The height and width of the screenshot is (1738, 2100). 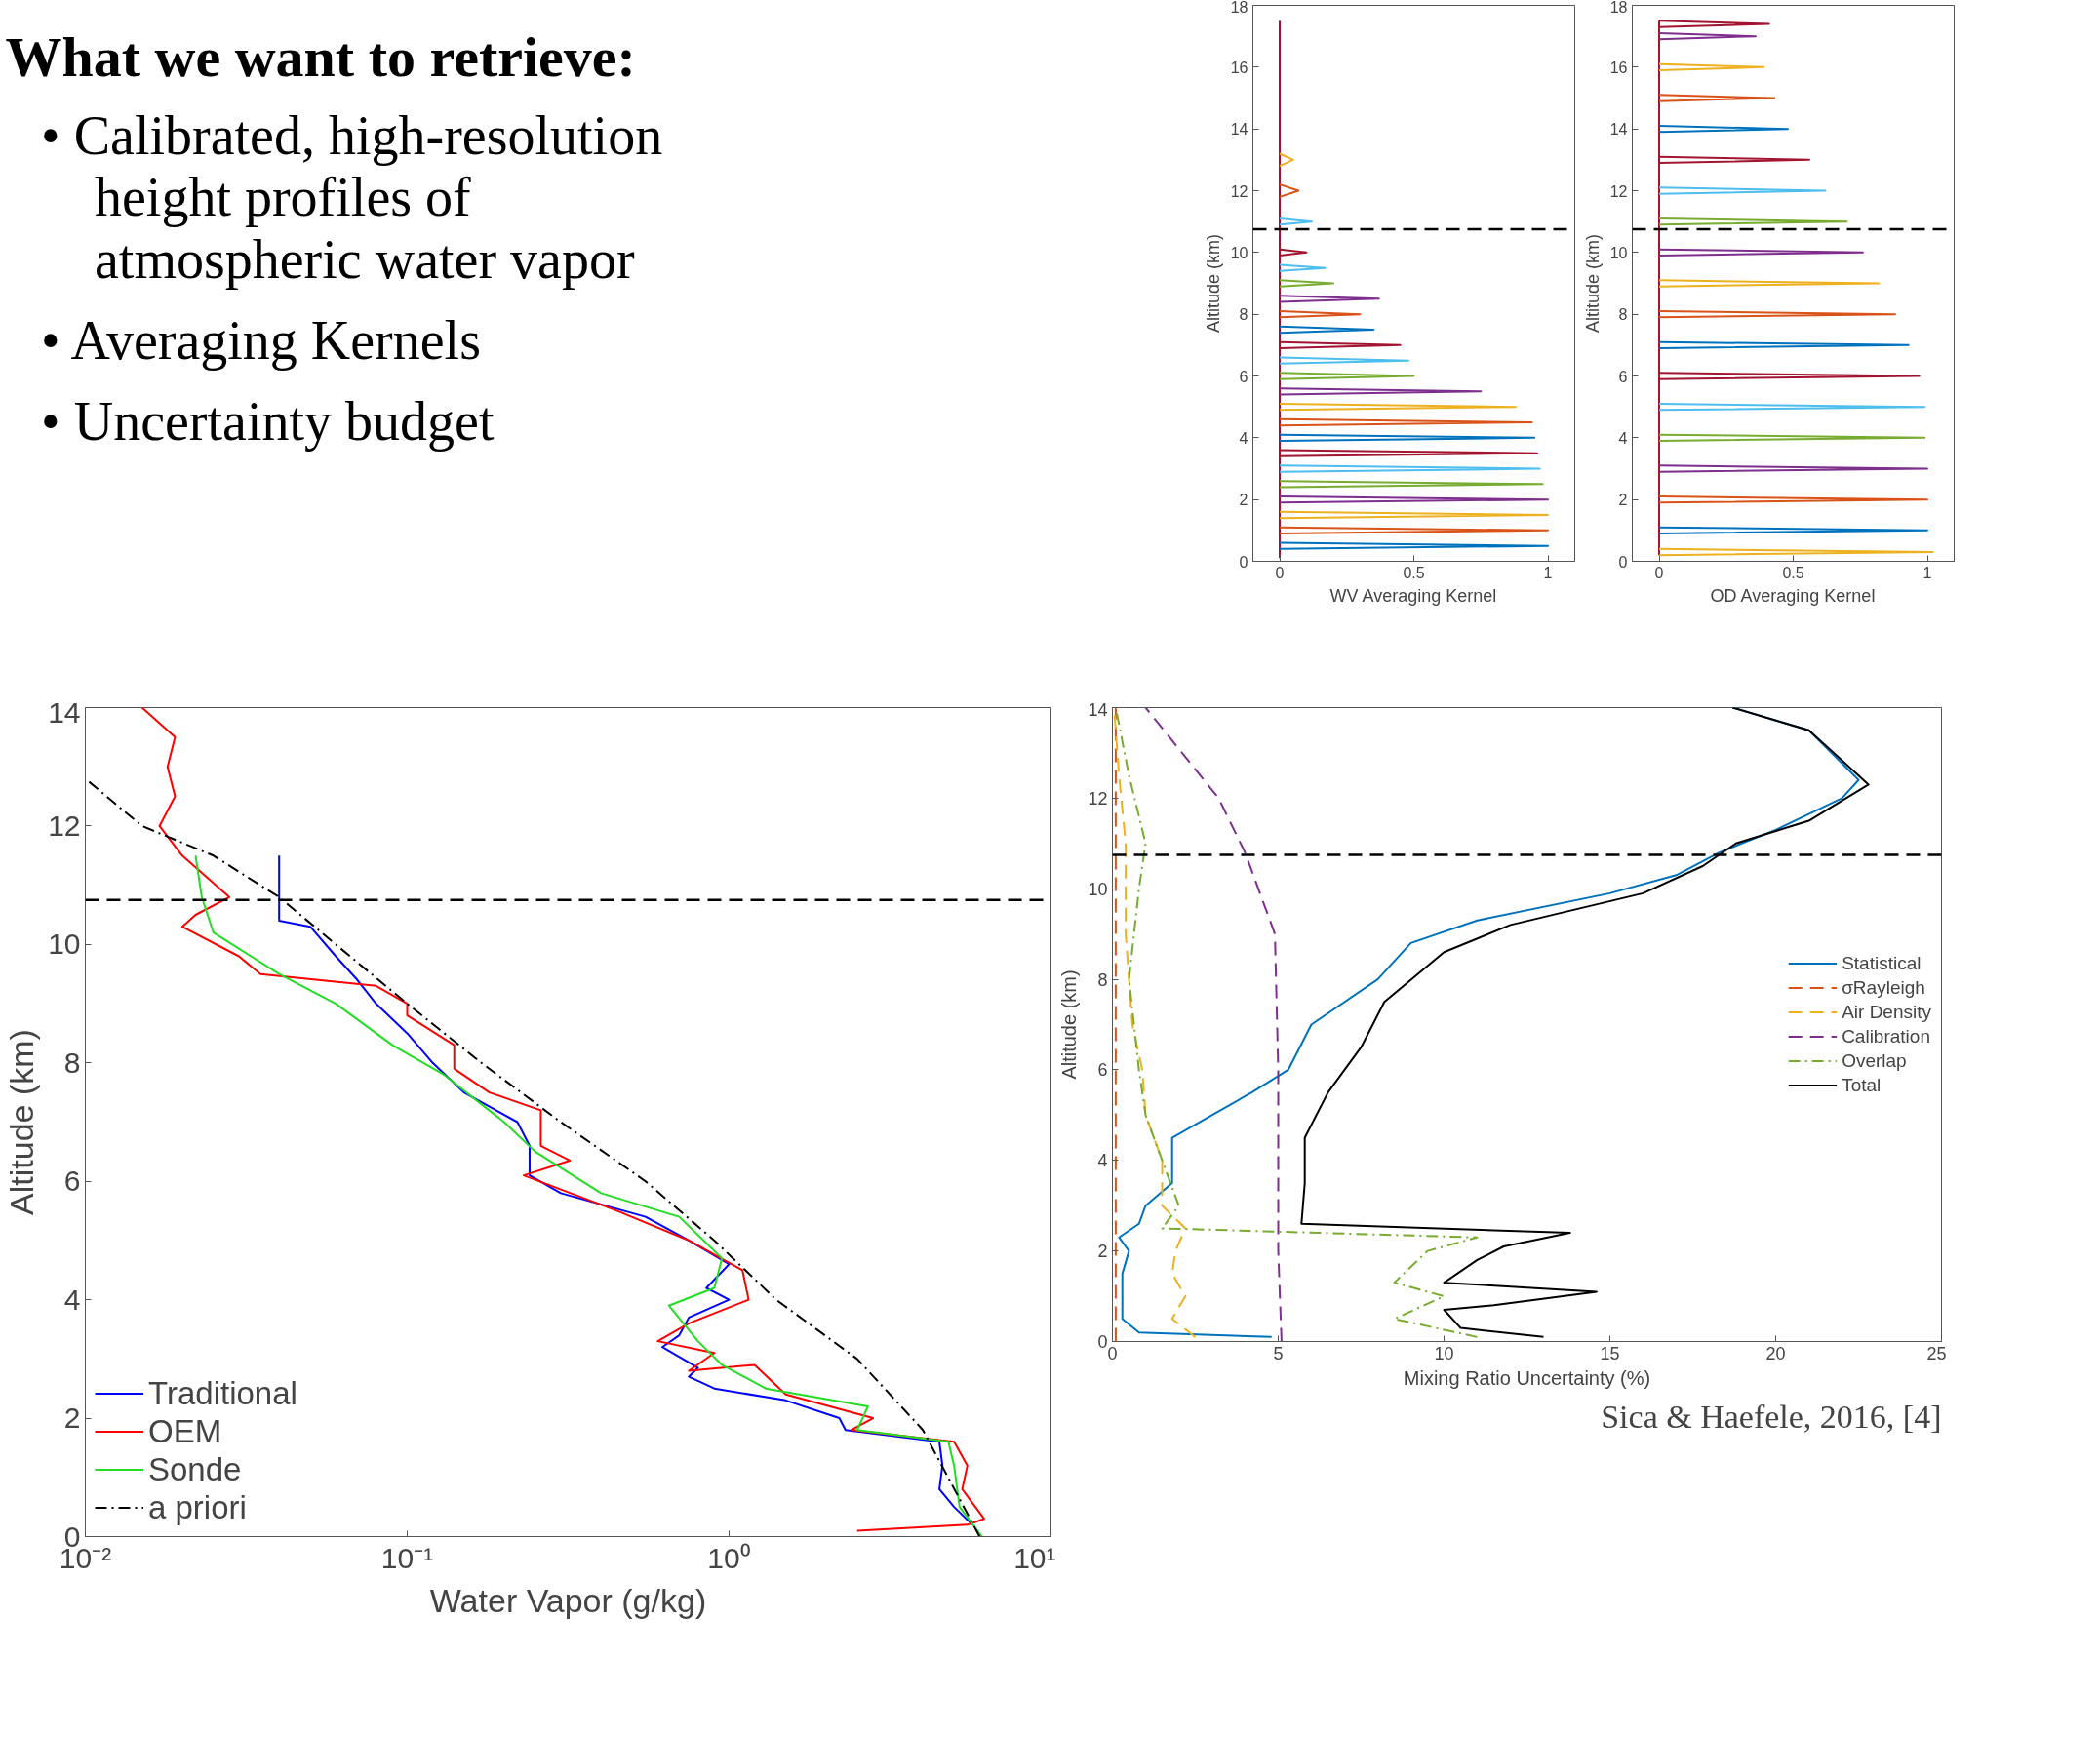 What do you see at coordinates (1862, 1085) in the screenshot?
I see `legend-label: Total` at bounding box center [1862, 1085].